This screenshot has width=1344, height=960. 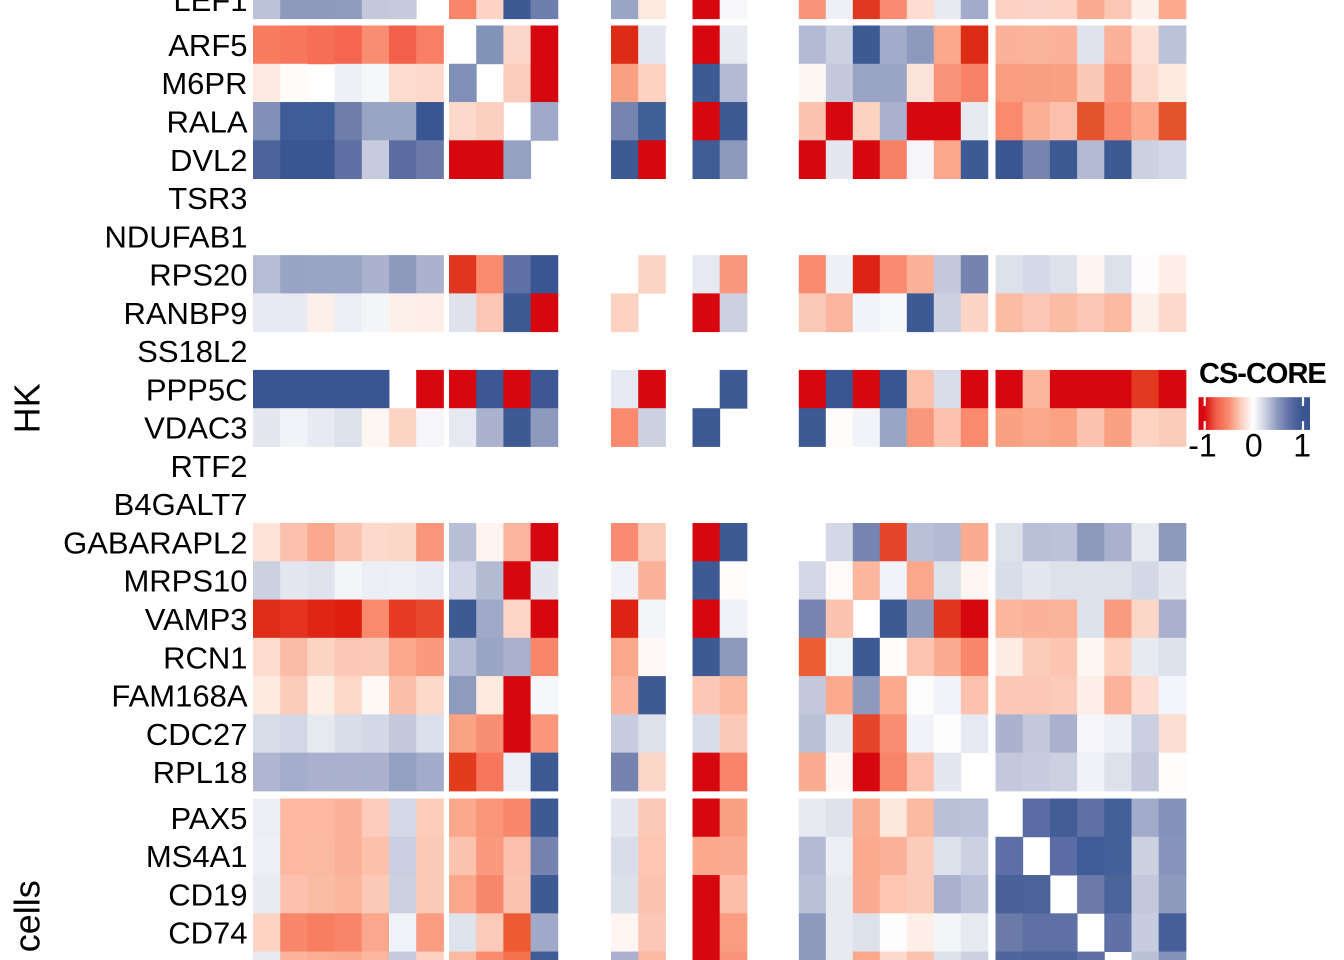 I want to click on svg-text: HK, so click(x=27, y=408).